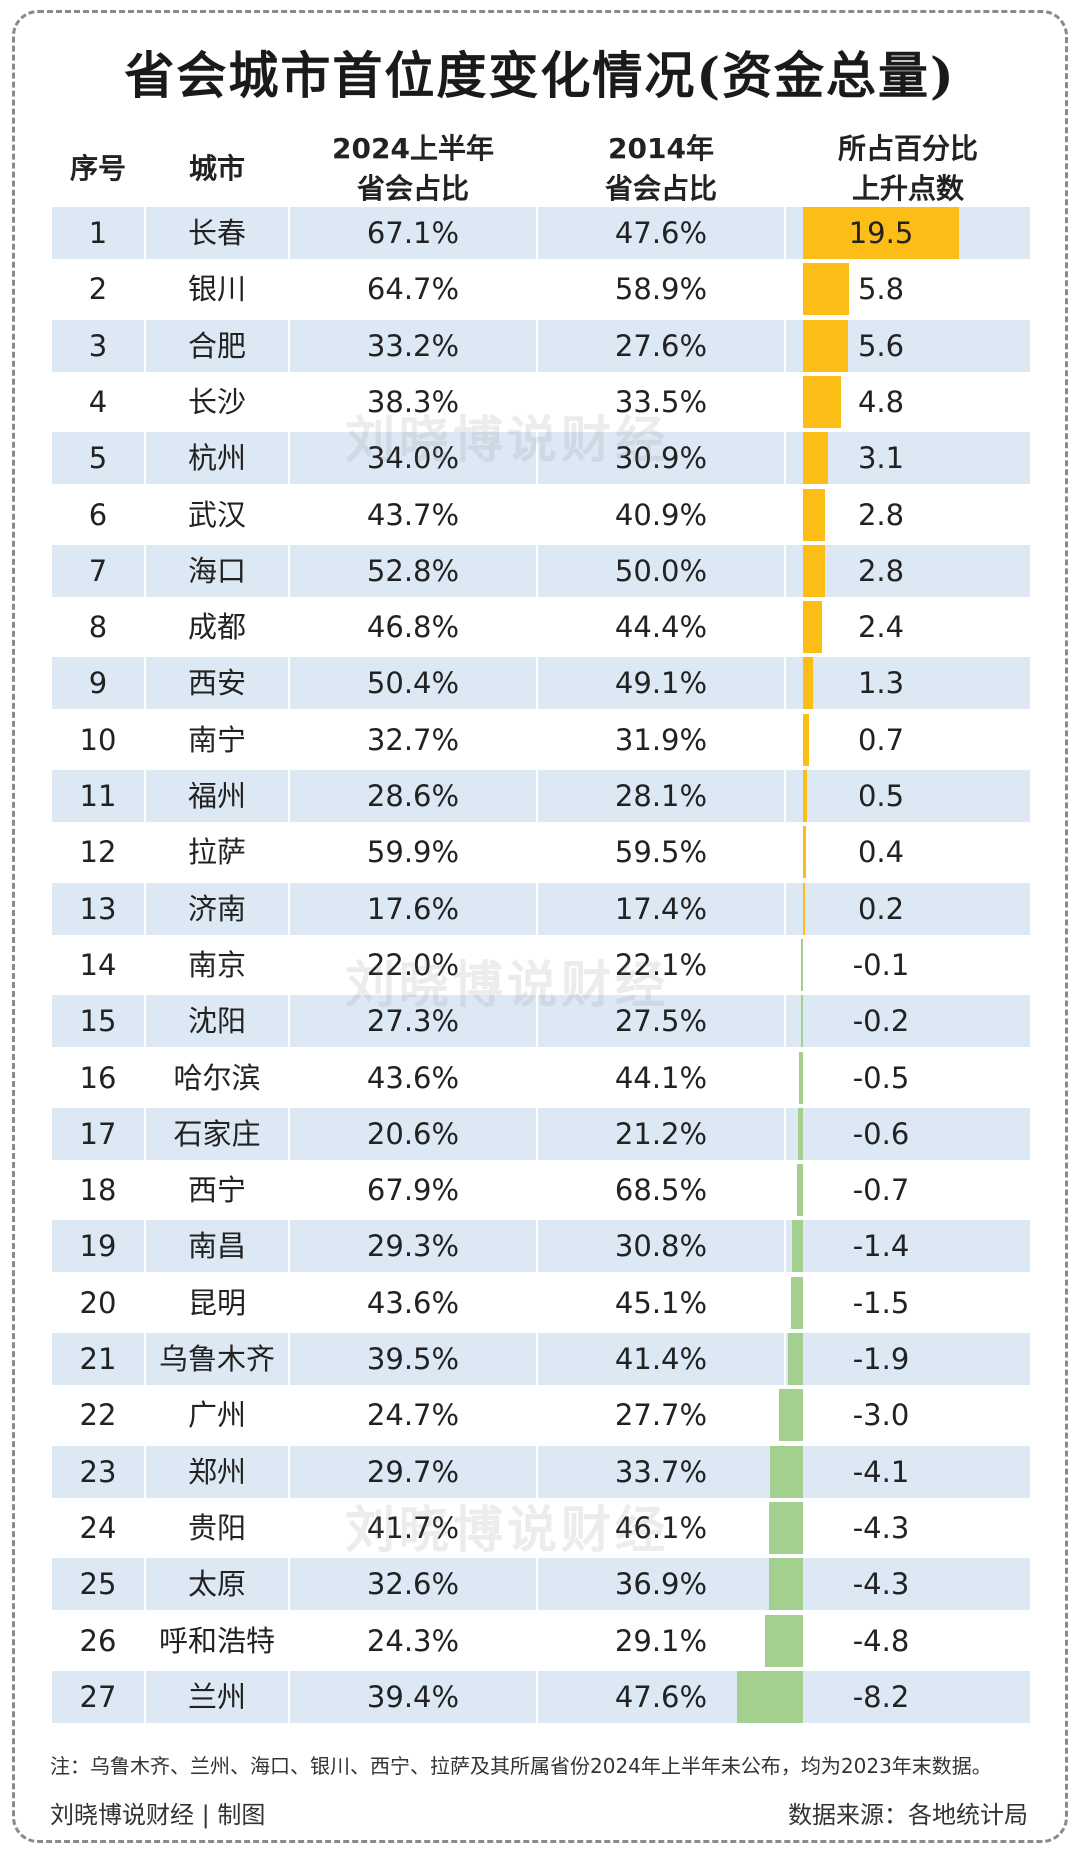  Describe the element at coordinates (661, 908) in the screenshot. I see `cell-share-2014: 17.4%` at that location.